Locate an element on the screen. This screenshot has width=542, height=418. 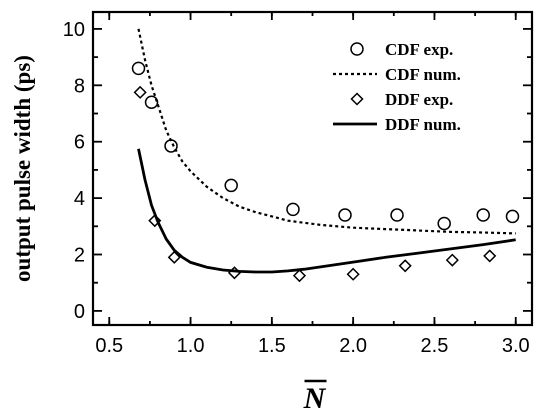
x-tick-label: 2.5 is located at coordinates (435, 346).